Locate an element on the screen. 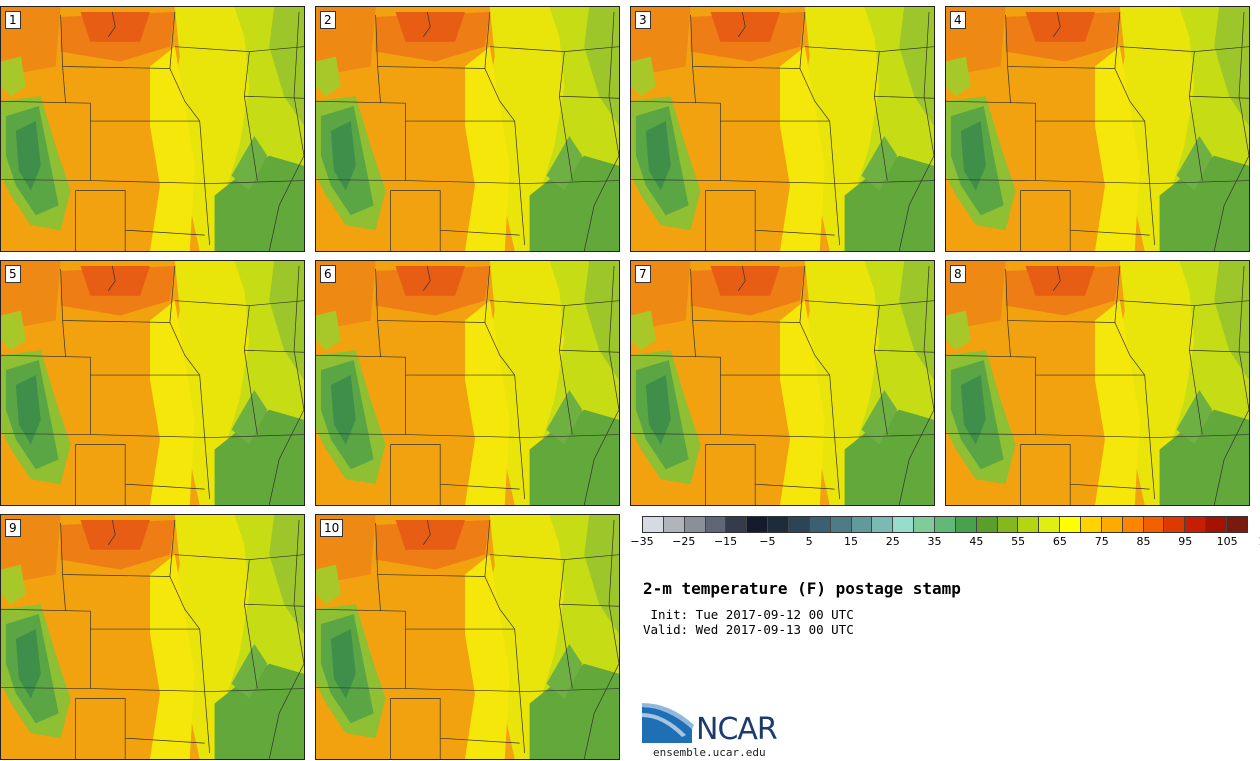 The height and width of the screenshot is (761, 1260). colorbar-tick-label: 95 is located at coordinates (1185, 541).